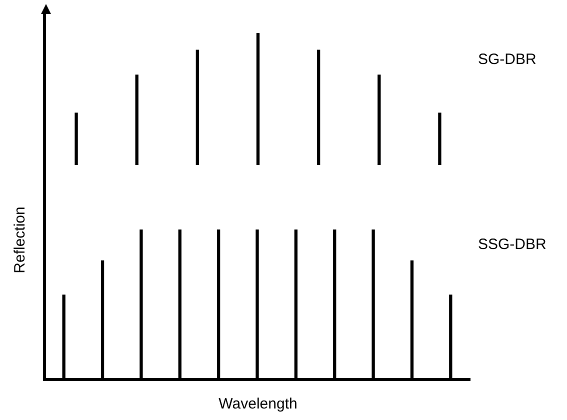 The width and height of the screenshot is (567, 420). Describe the element at coordinates (512, 245) in the screenshot. I see `text: SSG-DBR` at that location.